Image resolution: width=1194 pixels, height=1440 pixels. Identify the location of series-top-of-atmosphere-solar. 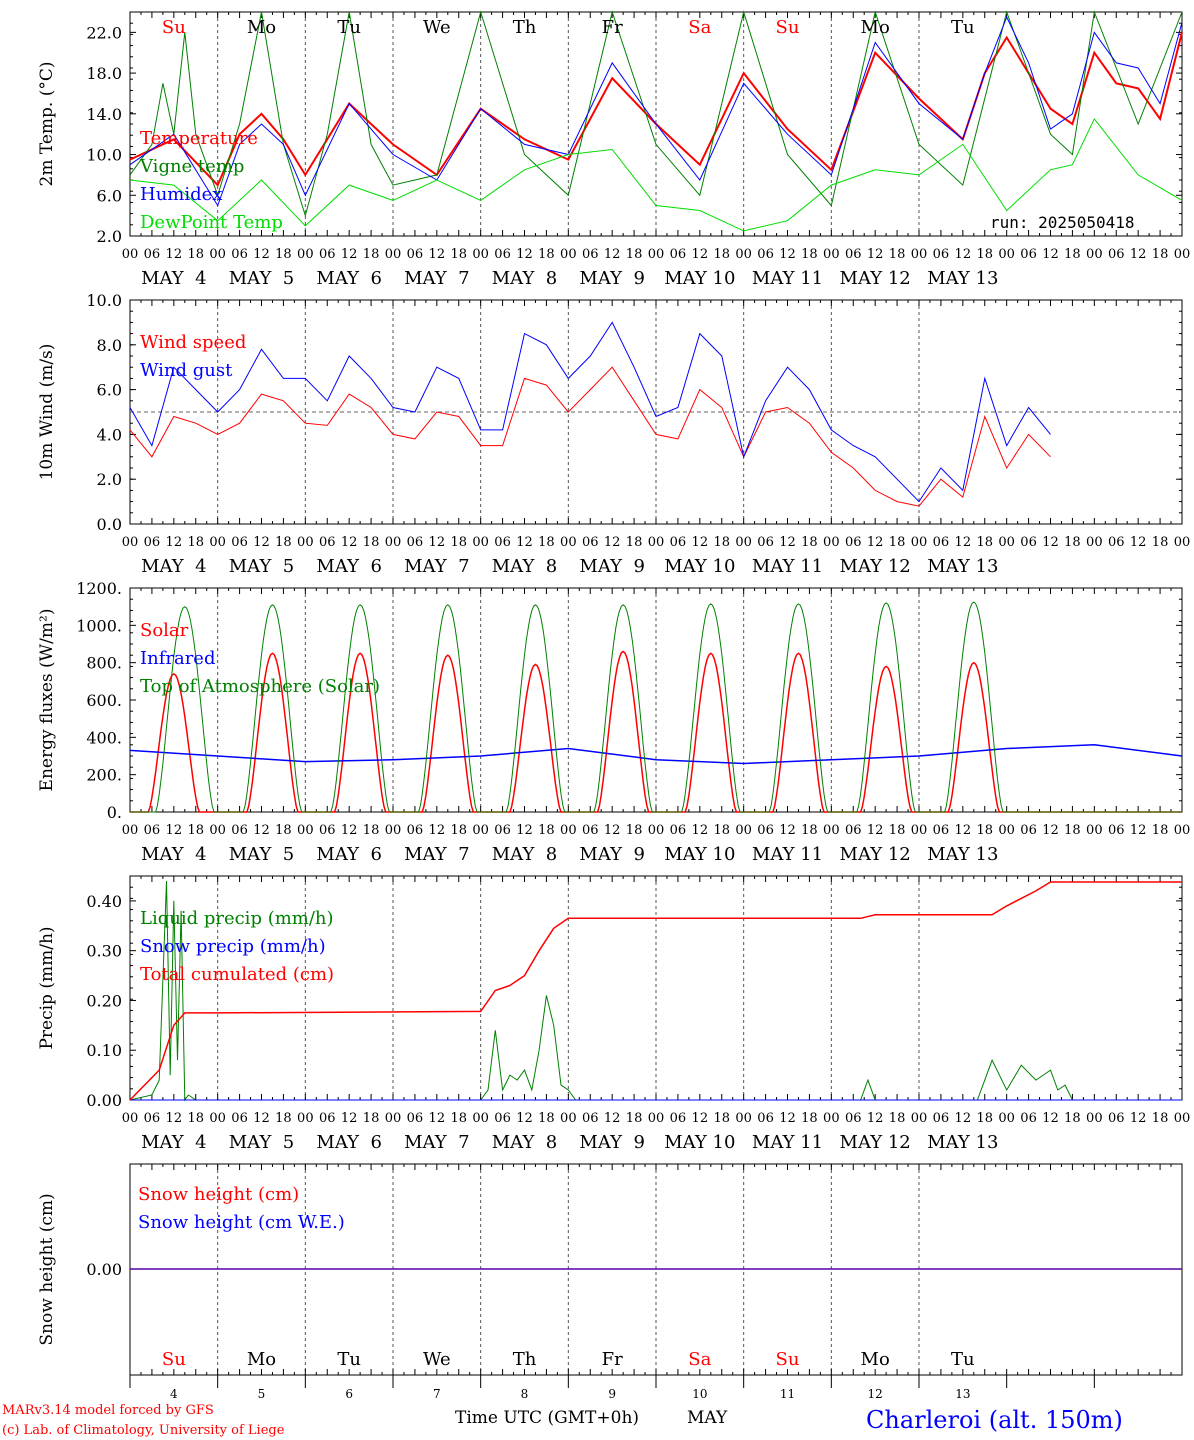
(656, 707).